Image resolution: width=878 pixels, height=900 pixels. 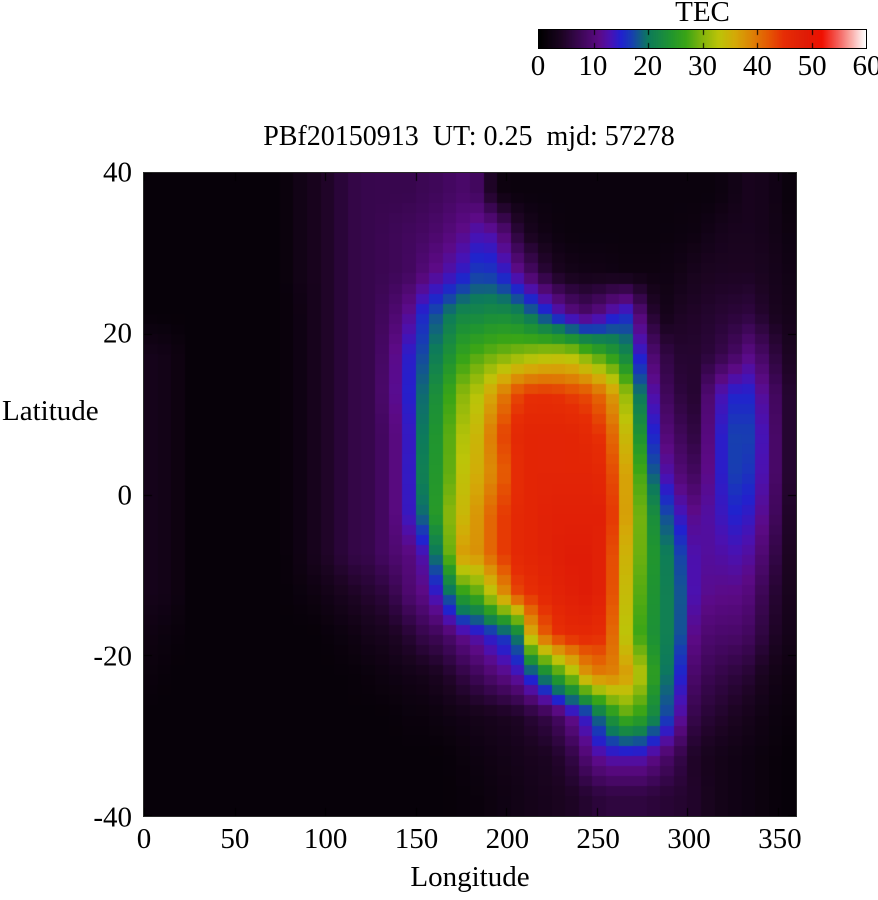 What do you see at coordinates (112, 656) in the screenshot?
I see `y-tick-label: -20` at bounding box center [112, 656].